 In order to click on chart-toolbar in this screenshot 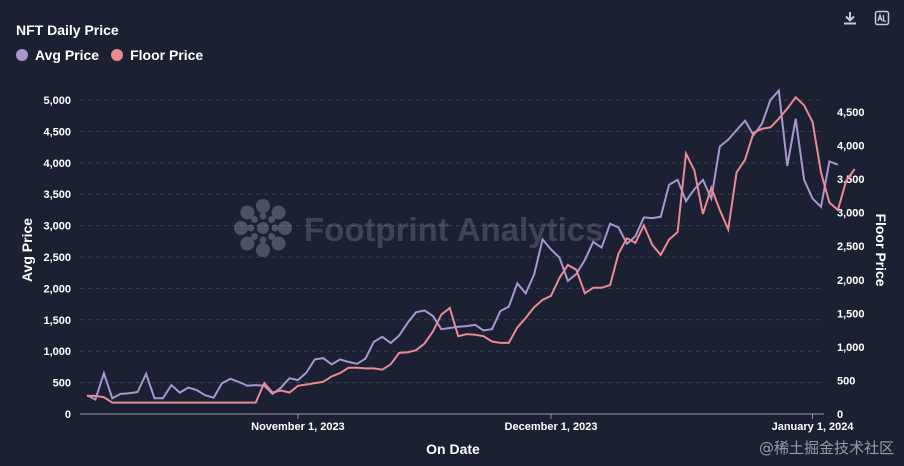, I will do `click(866, 18)`.